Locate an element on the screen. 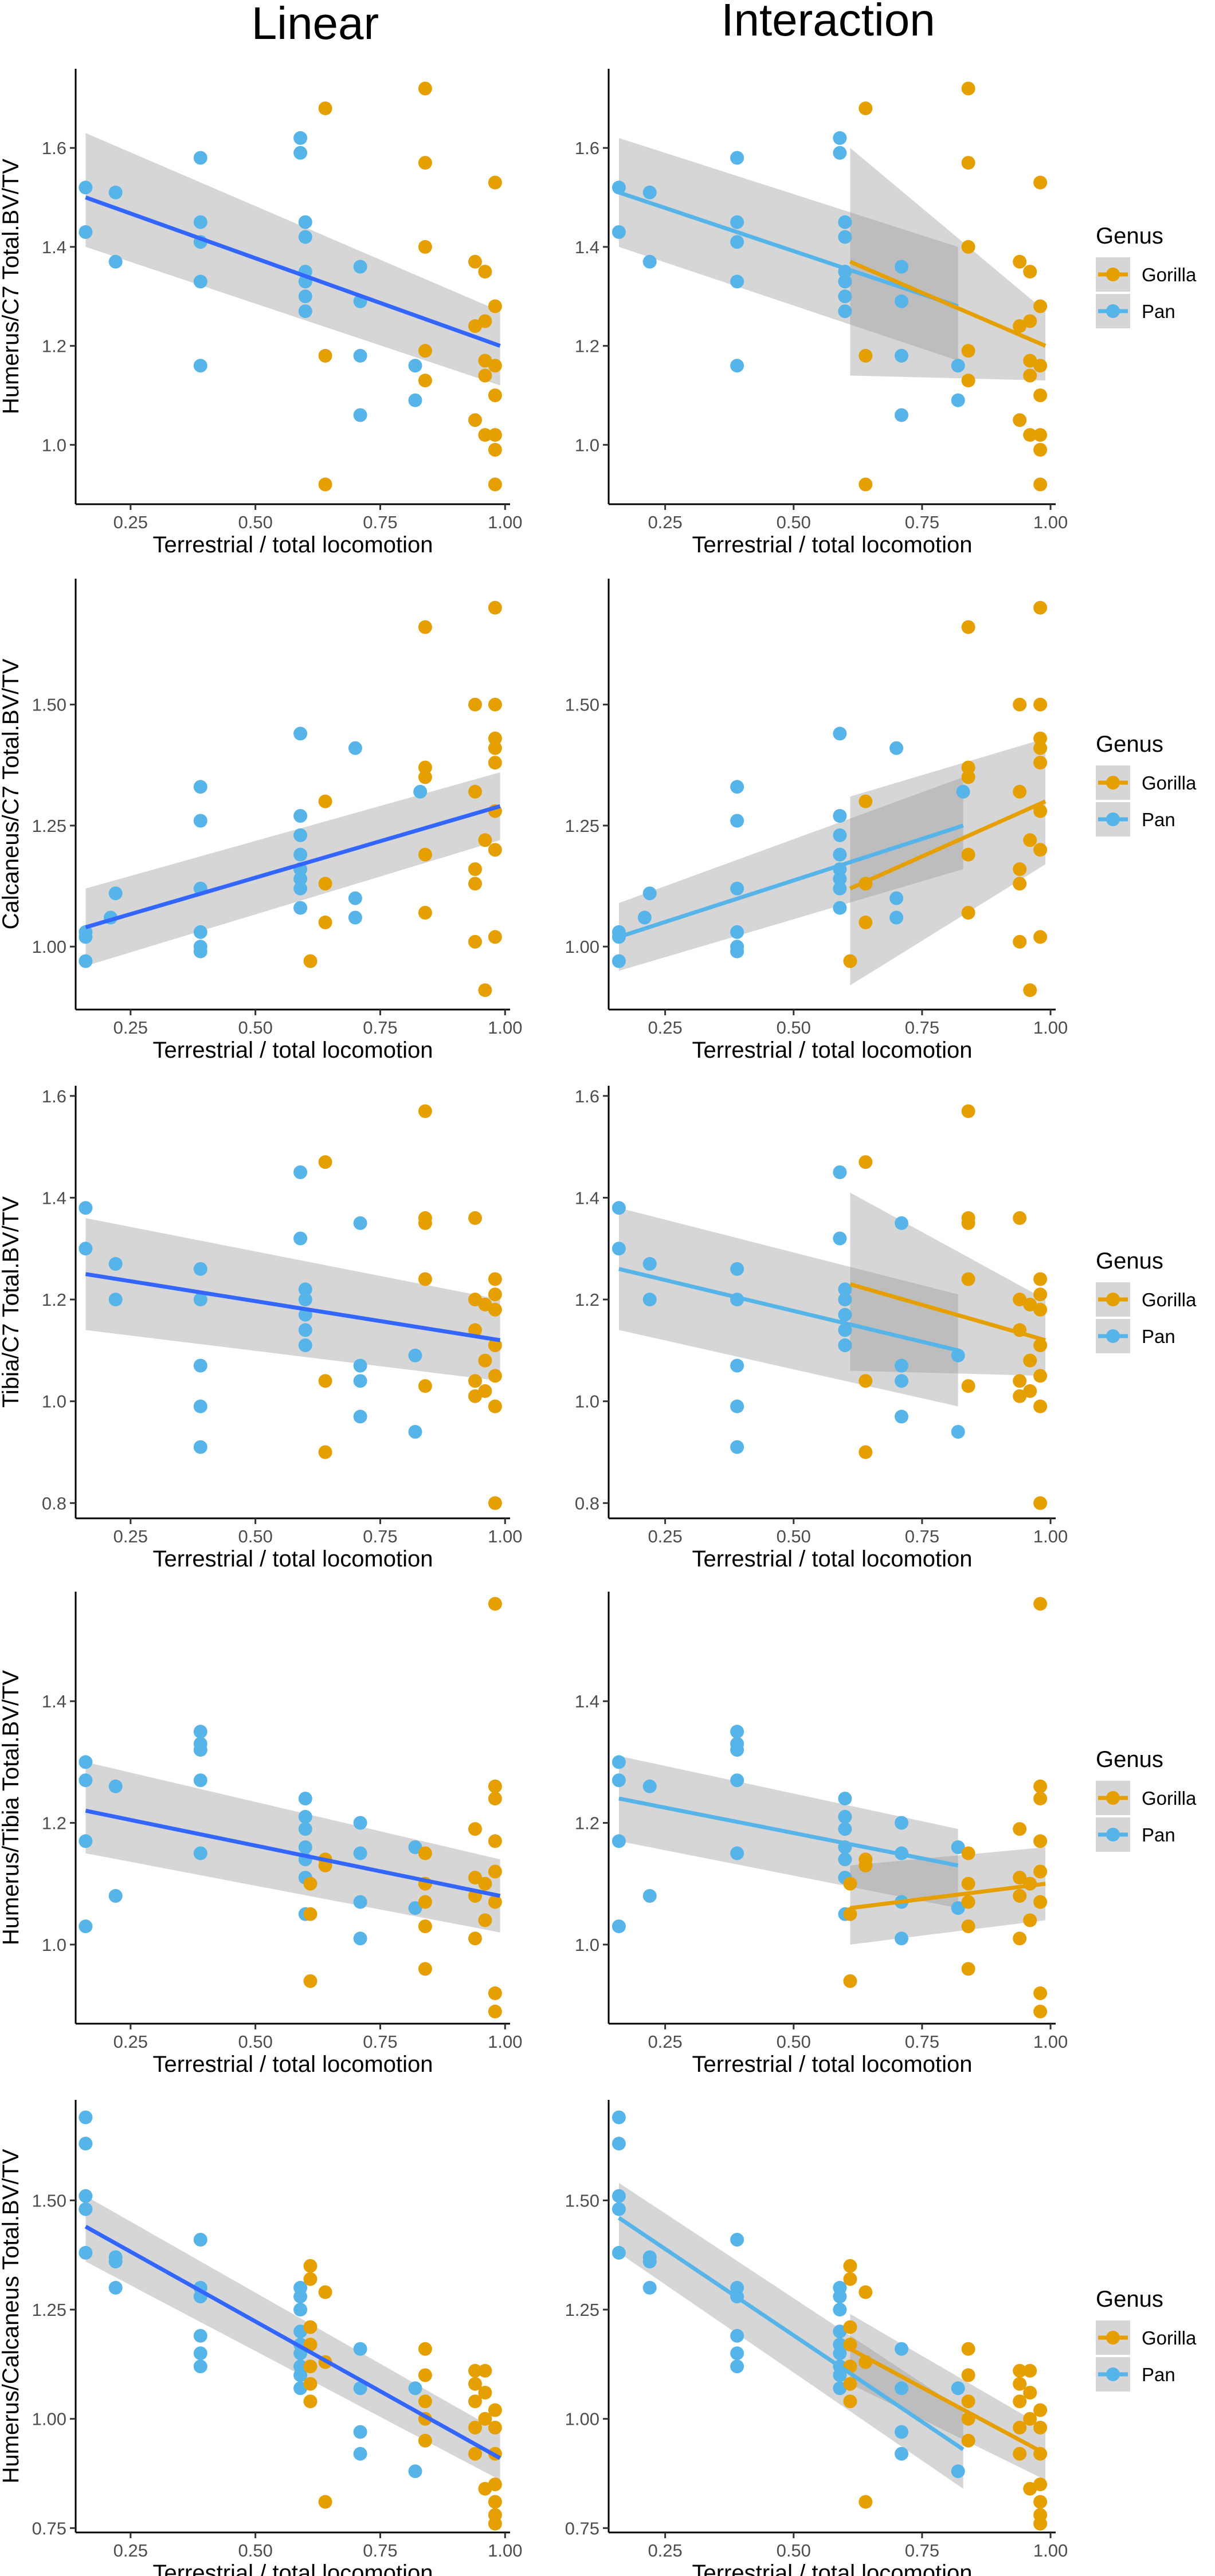 This screenshot has width=1215, height=2576. y-tick-label: 1.2 is located at coordinates (587, 346).